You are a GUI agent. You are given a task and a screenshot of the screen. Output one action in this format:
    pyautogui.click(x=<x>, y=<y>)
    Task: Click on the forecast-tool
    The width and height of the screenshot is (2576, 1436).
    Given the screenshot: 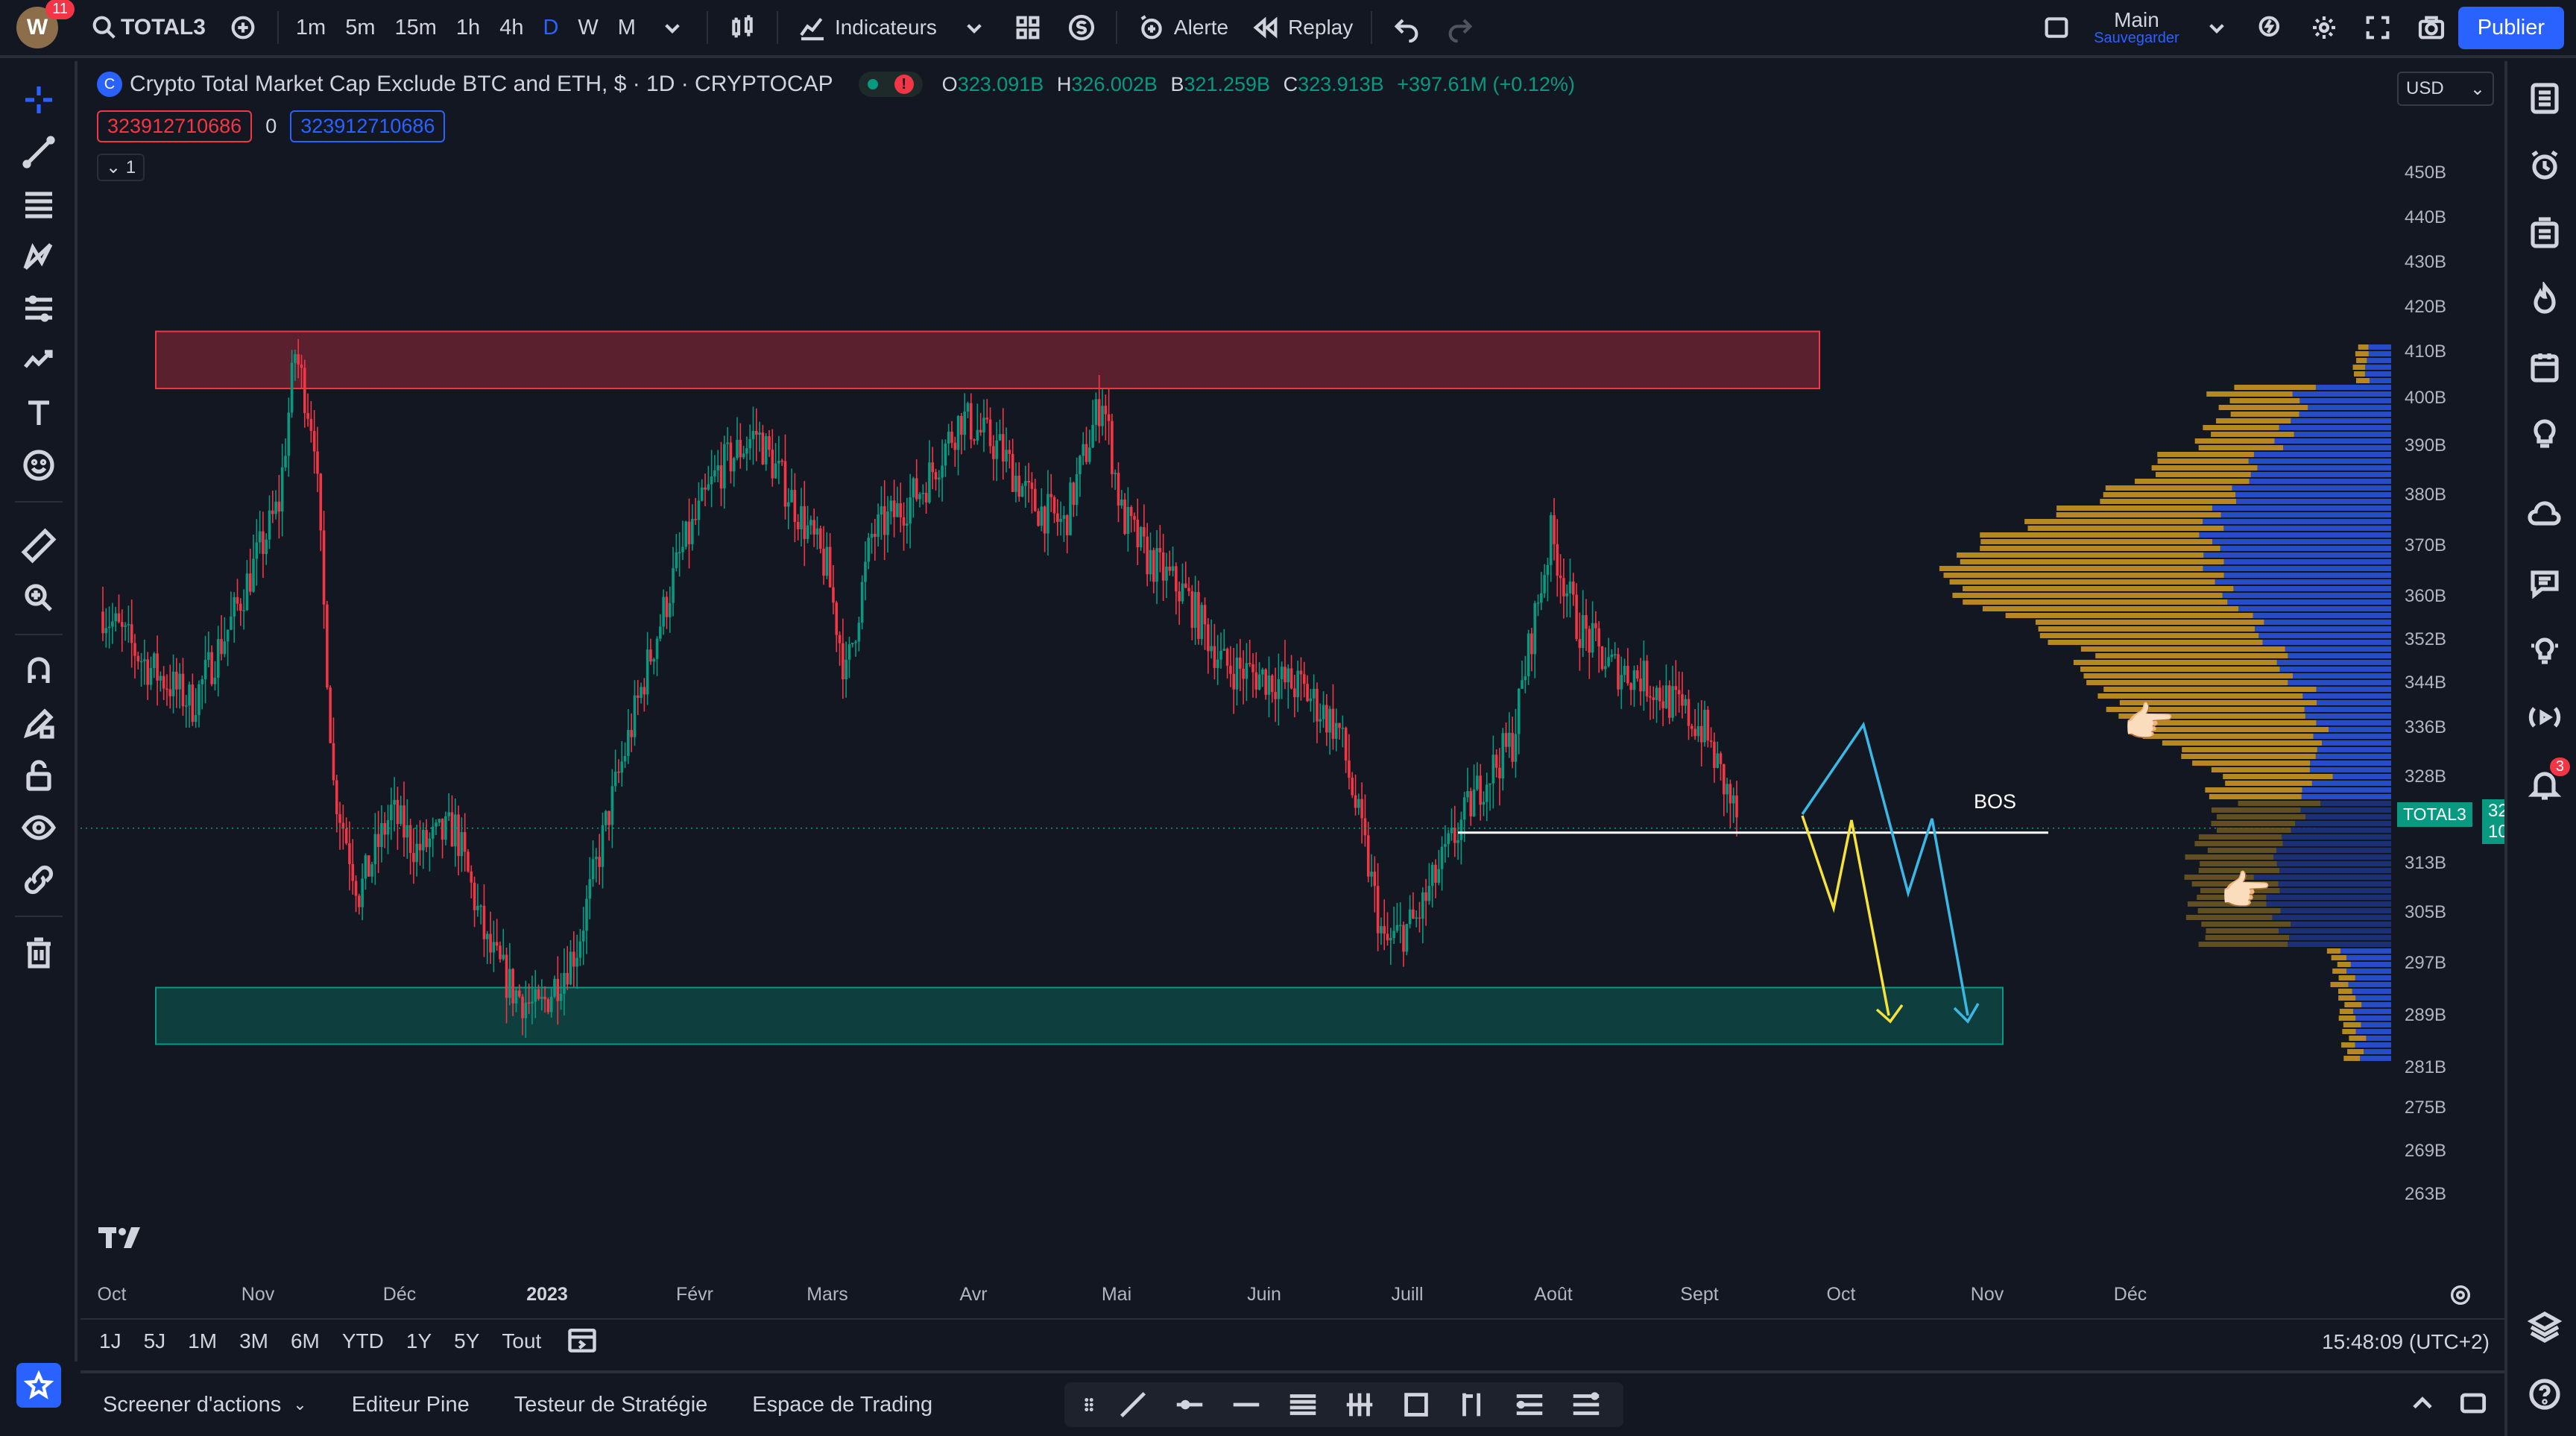 What is the action you would take?
    pyautogui.click(x=38, y=308)
    